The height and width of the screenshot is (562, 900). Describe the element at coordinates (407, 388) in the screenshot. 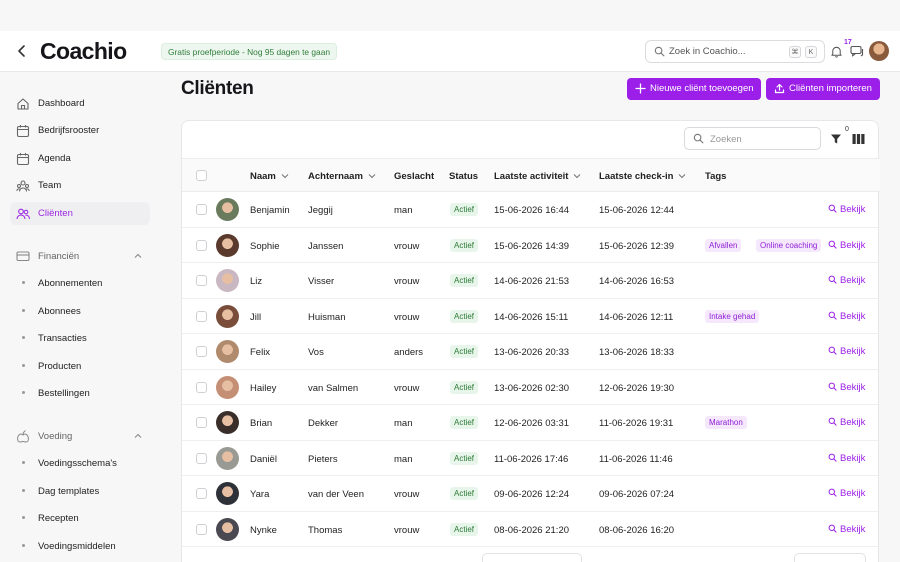

I see `cell-gender: vrouw` at that location.